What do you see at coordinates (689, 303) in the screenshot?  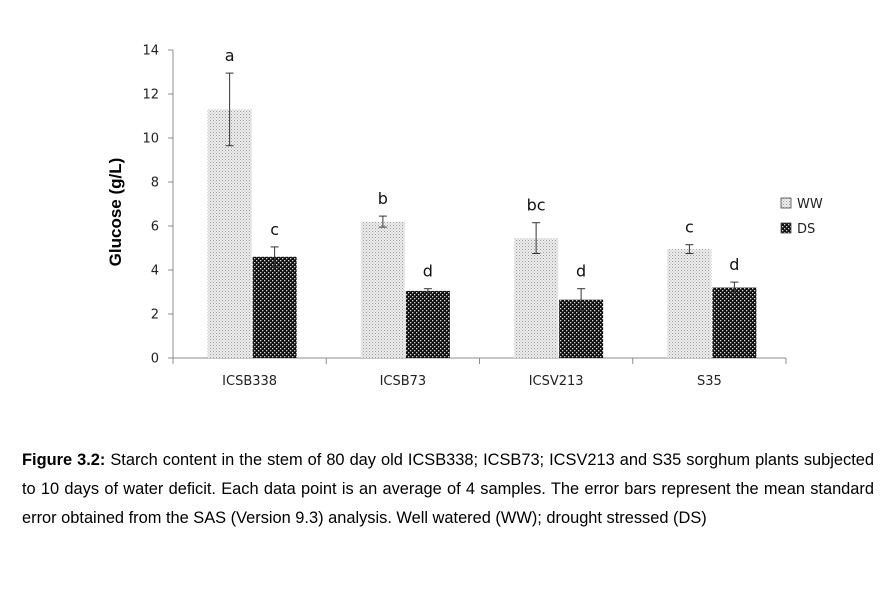 I see `bar-ww-s35` at bounding box center [689, 303].